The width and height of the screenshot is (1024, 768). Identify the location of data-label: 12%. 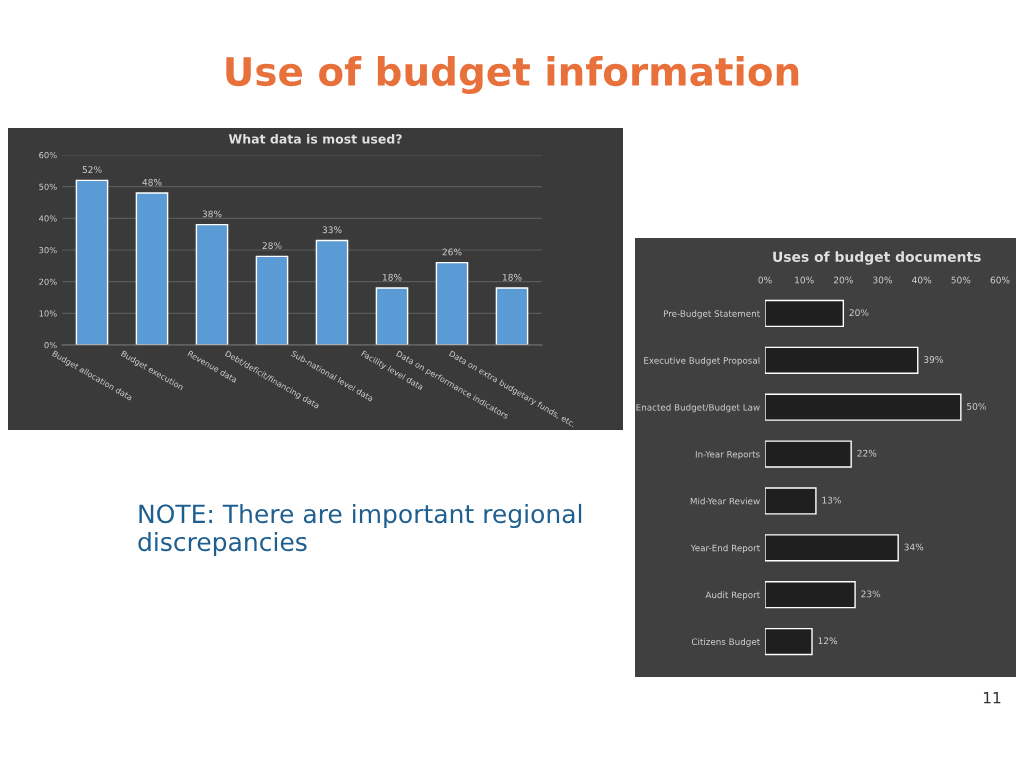
(828, 641).